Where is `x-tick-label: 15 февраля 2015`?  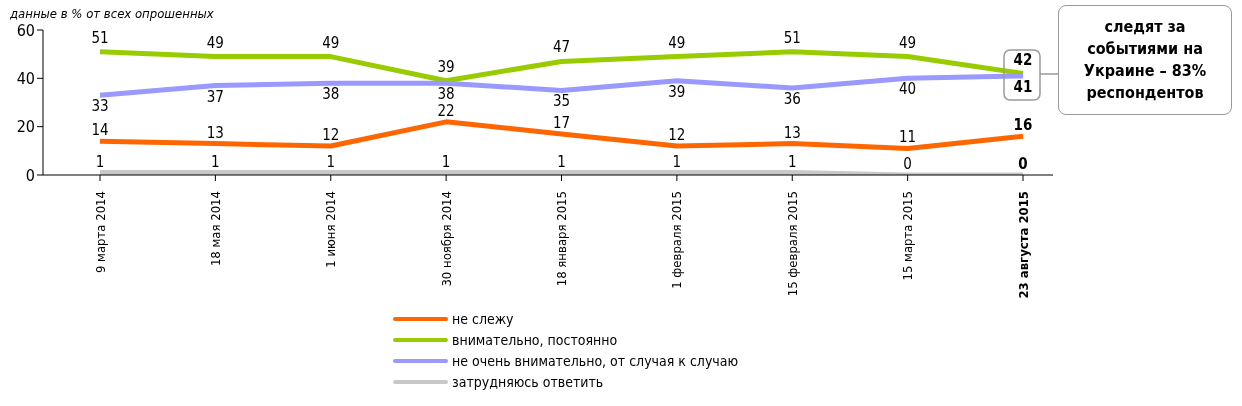 x-tick-label: 15 февраля 2015 is located at coordinates (792, 244).